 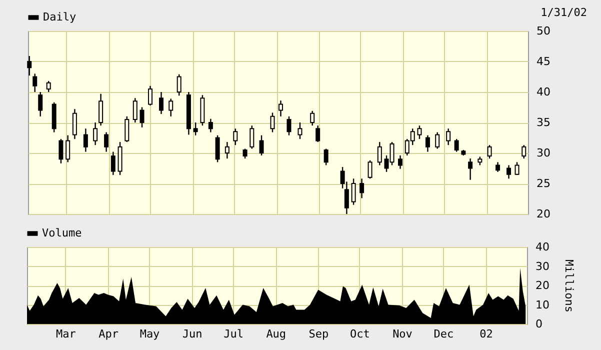 What do you see at coordinates (318, 334) in the screenshot?
I see `x-tick-label: Sep` at bounding box center [318, 334].